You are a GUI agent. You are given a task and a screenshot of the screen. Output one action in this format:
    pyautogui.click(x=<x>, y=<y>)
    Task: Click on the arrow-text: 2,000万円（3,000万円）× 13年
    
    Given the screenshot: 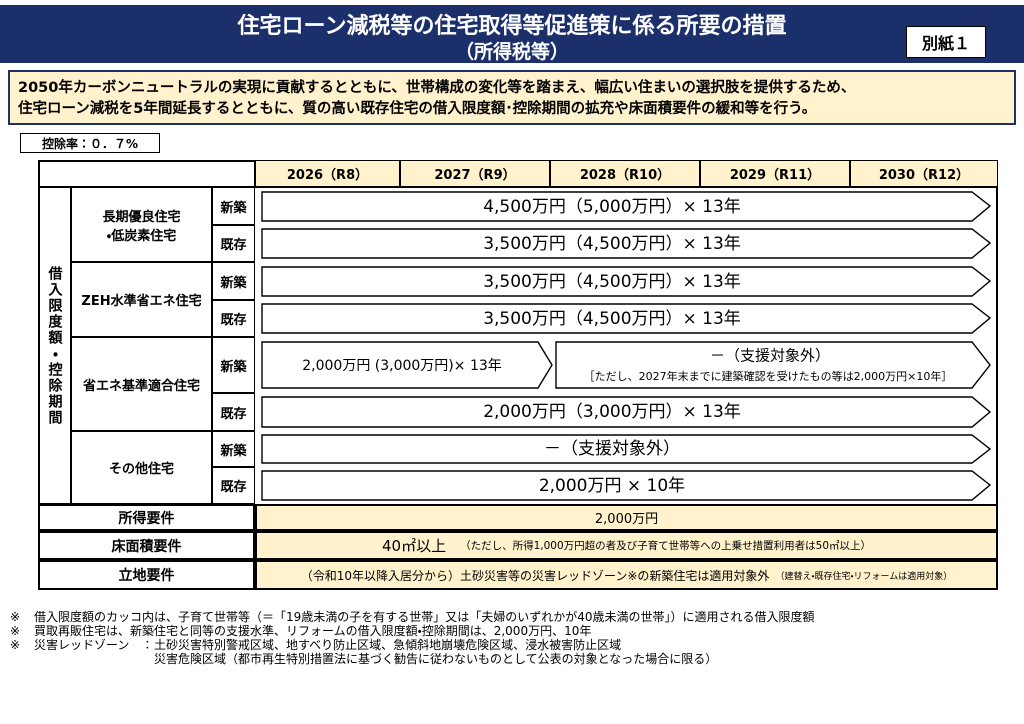 What is the action you would take?
    pyautogui.click(x=612, y=412)
    